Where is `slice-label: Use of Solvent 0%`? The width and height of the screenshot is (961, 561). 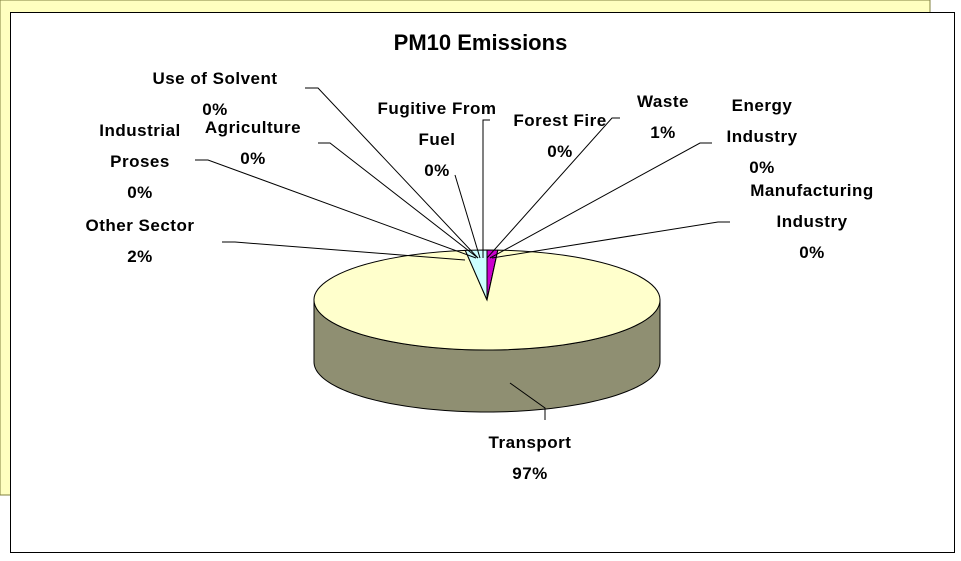
slice-label: Use of Solvent 0% is located at coordinates (215, 94).